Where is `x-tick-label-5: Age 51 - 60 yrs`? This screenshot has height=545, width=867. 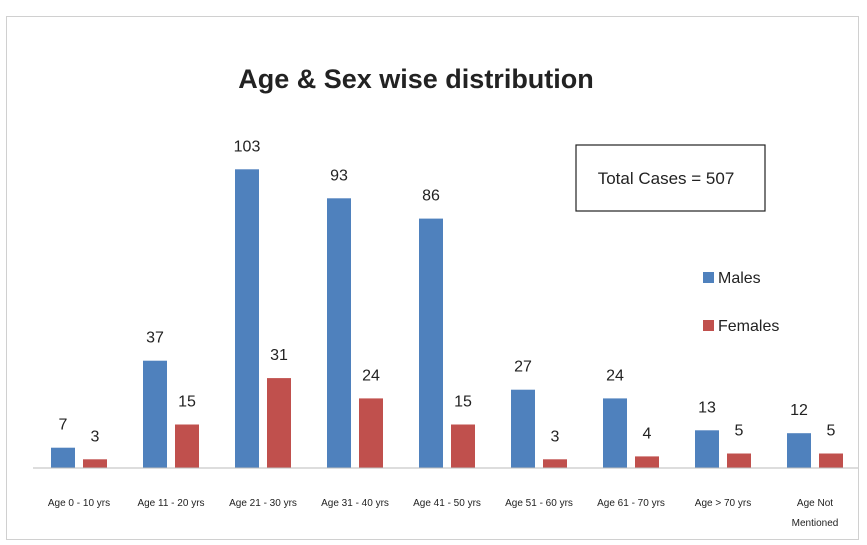
x-tick-label-5: Age 51 - 60 yrs is located at coordinates (539, 503).